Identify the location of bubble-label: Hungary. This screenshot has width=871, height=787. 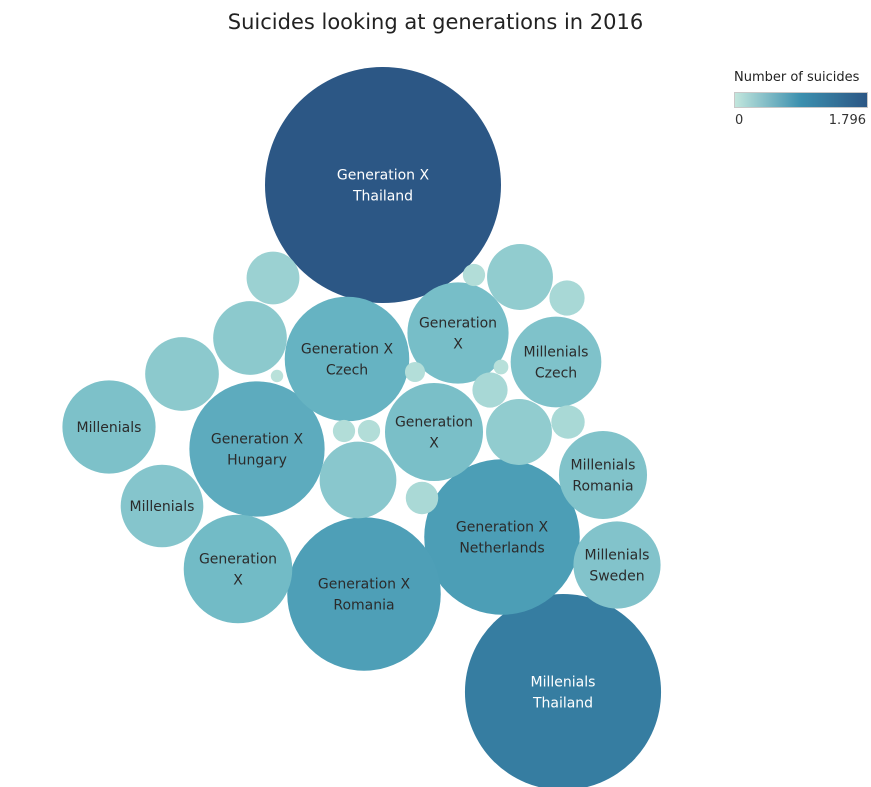
(257, 461).